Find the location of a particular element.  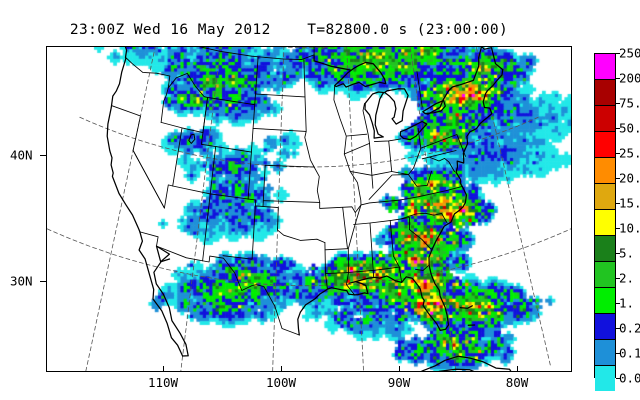

colorbar-tick-label-6: 15. is located at coordinates (629, 203).